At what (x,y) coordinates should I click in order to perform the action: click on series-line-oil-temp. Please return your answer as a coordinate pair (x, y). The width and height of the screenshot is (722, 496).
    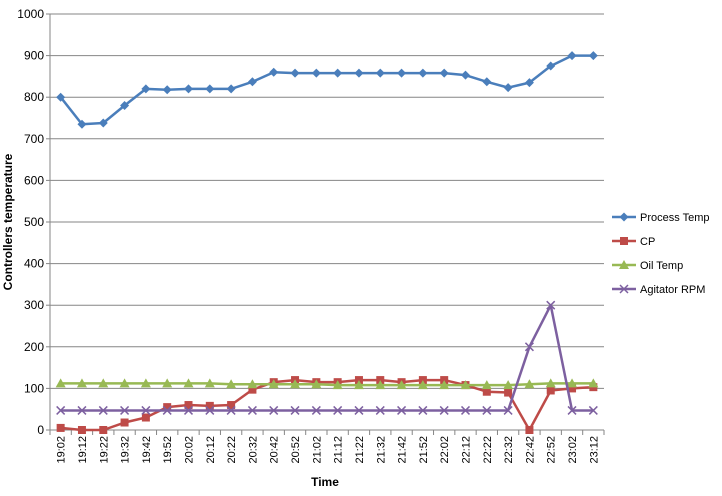
    Looking at the image, I should click on (327, 384).